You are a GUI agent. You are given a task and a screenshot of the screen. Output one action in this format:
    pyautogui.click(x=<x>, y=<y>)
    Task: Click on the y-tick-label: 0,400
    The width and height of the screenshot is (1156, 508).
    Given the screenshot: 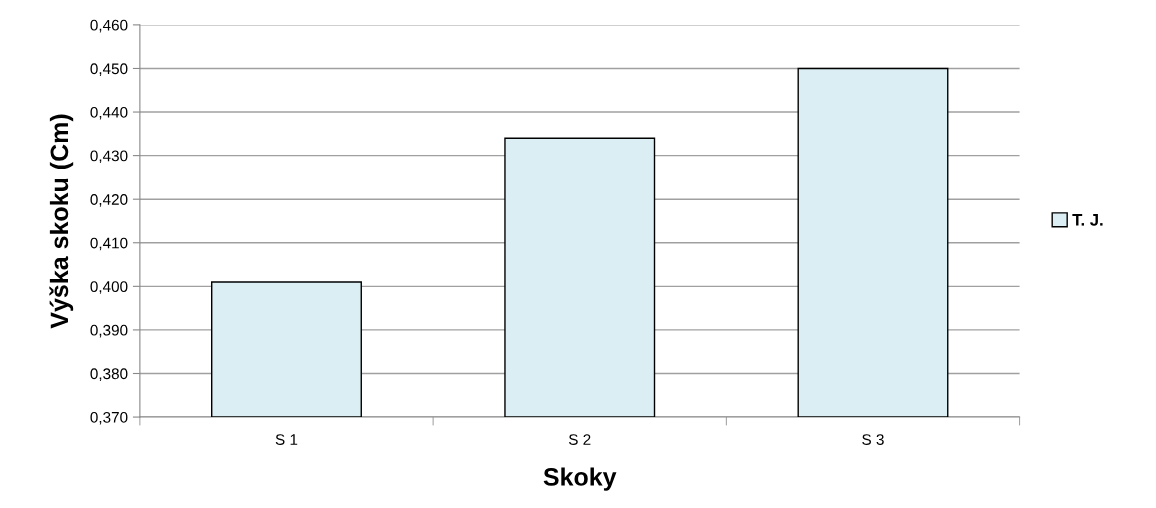 What is the action you would take?
    pyautogui.click(x=109, y=287)
    